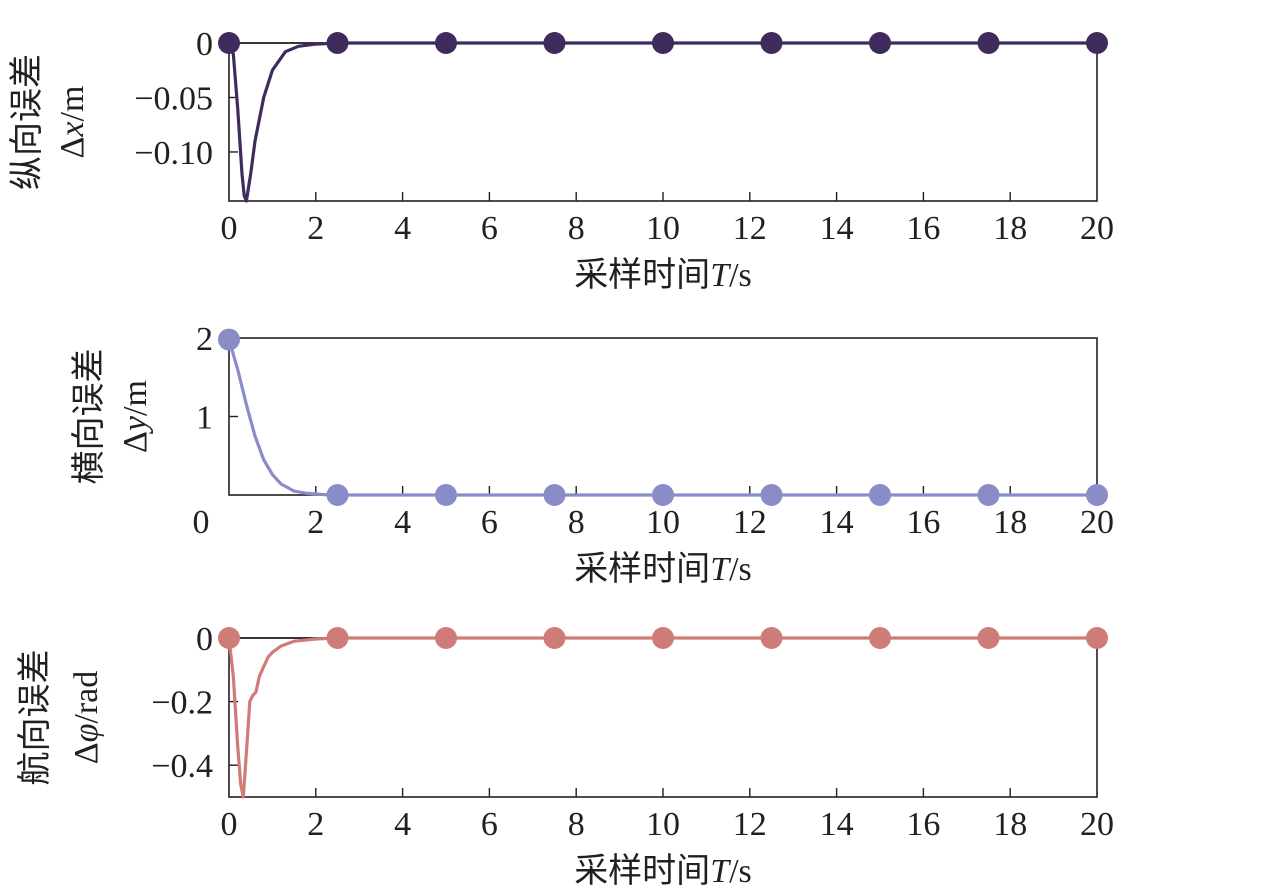  What do you see at coordinates (173, 98) in the screenshot?
I see `y-tick-label: −0.05` at bounding box center [173, 98].